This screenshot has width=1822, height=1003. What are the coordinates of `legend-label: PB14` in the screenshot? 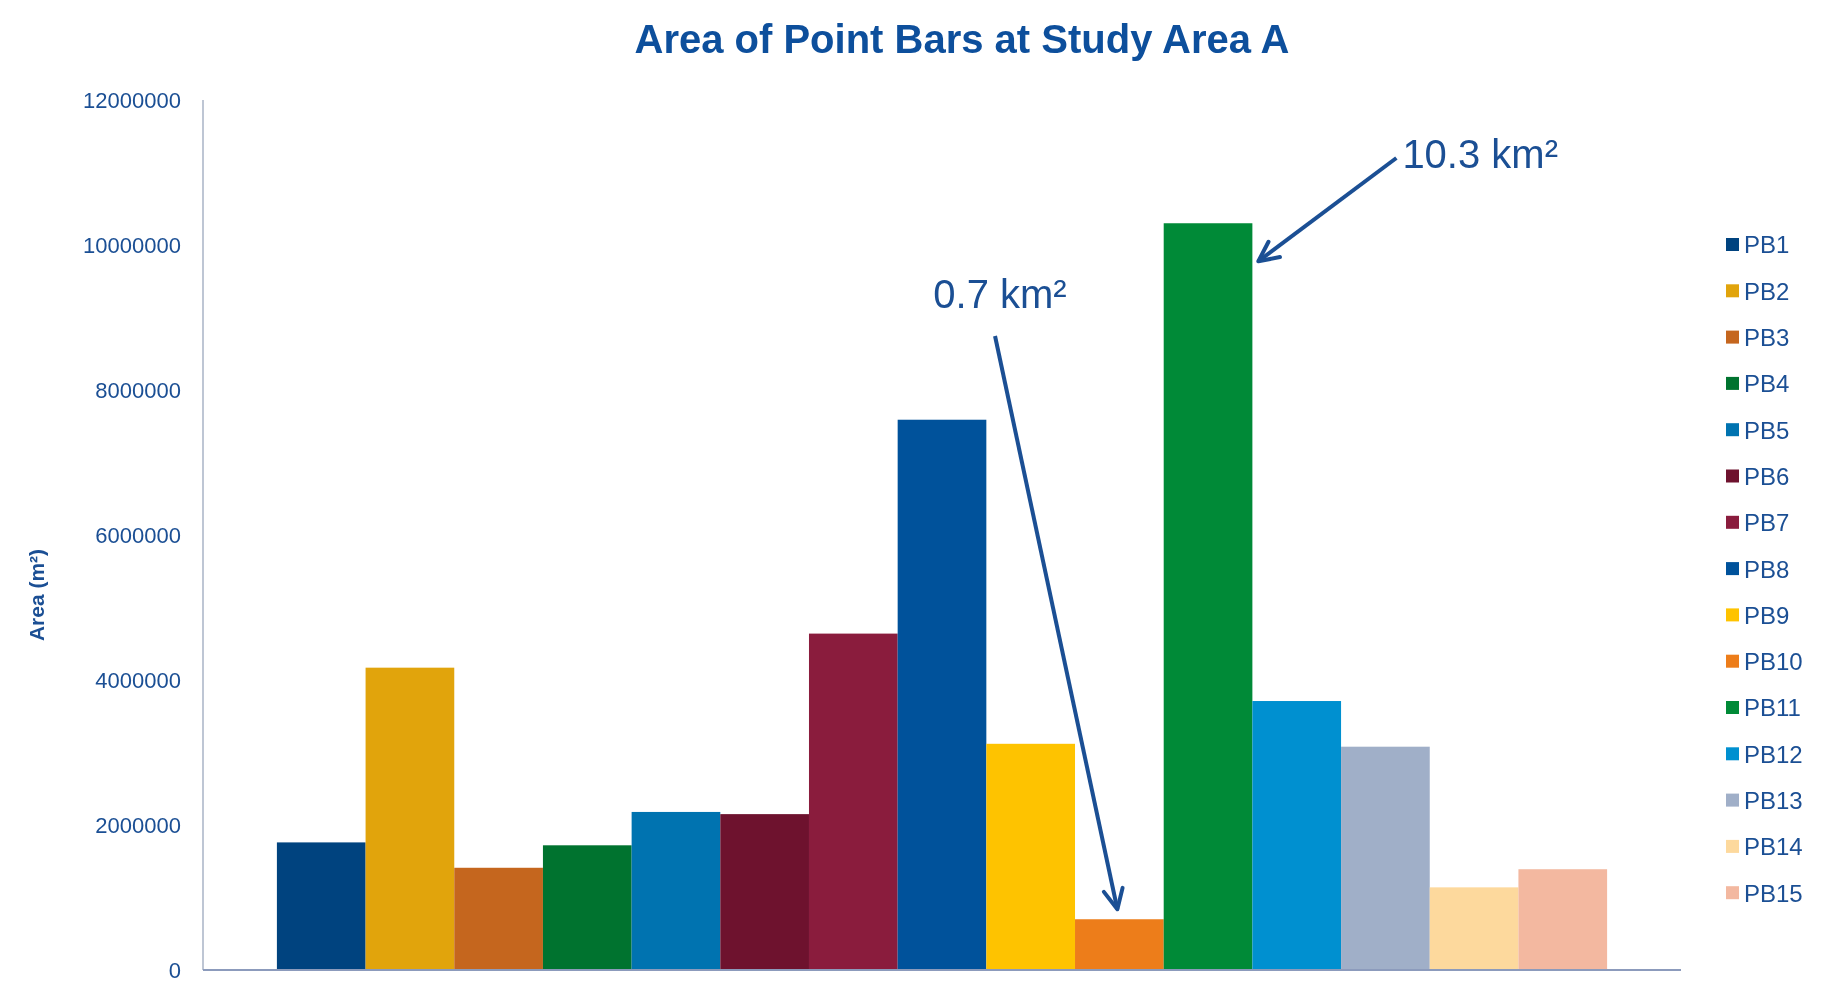 It's located at (1773, 847).